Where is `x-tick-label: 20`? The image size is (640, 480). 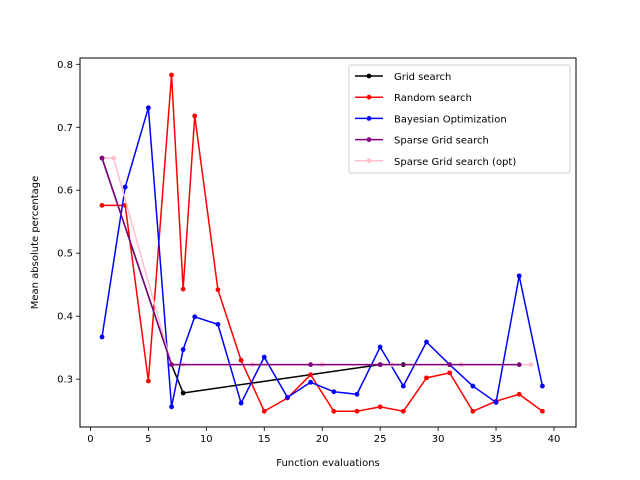
x-tick-label: 20 is located at coordinates (322, 439).